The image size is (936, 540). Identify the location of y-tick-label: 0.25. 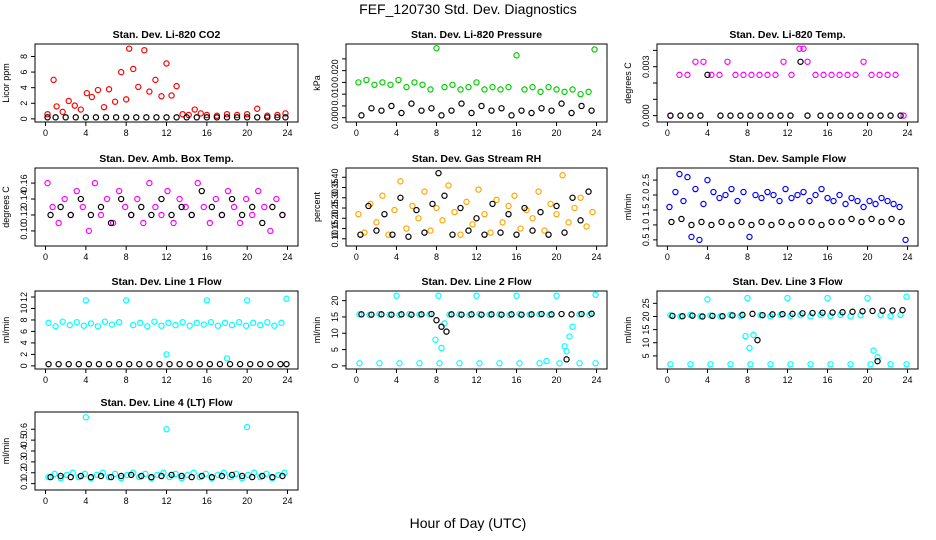
(335, 208).